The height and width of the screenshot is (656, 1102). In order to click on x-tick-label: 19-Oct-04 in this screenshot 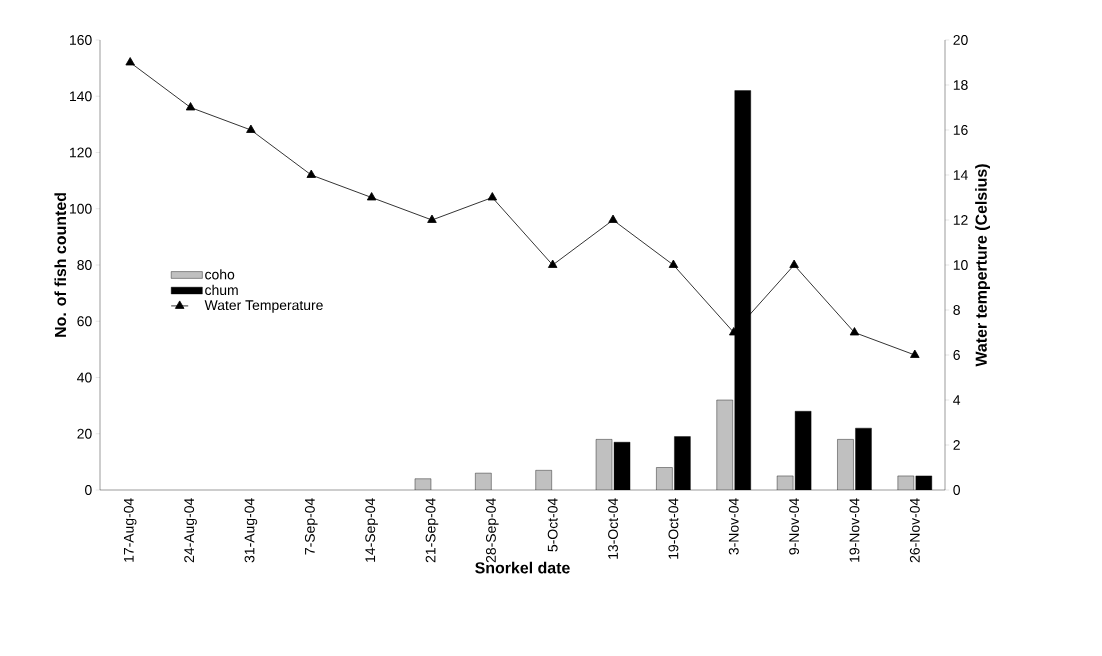, I will do `click(673, 528)`.